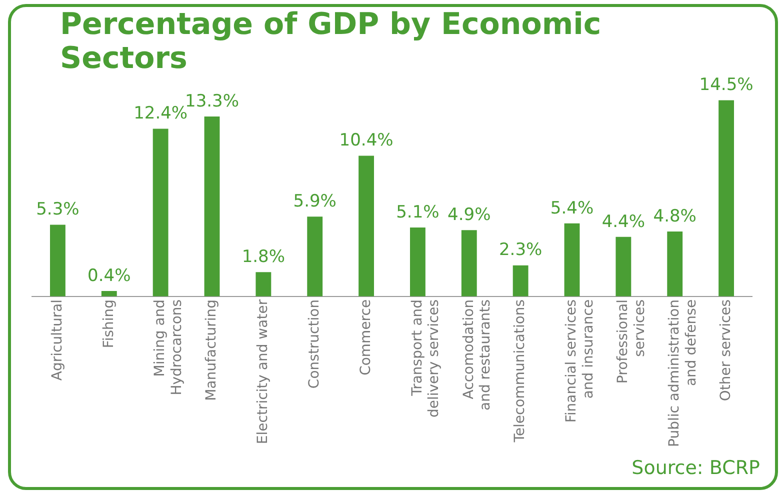 This screenshot has height=493, width=784. What do you see at coordinates (726, 85) in the screenshot?
I see `data-label: 14.5%` at bounding box center [726, 85].